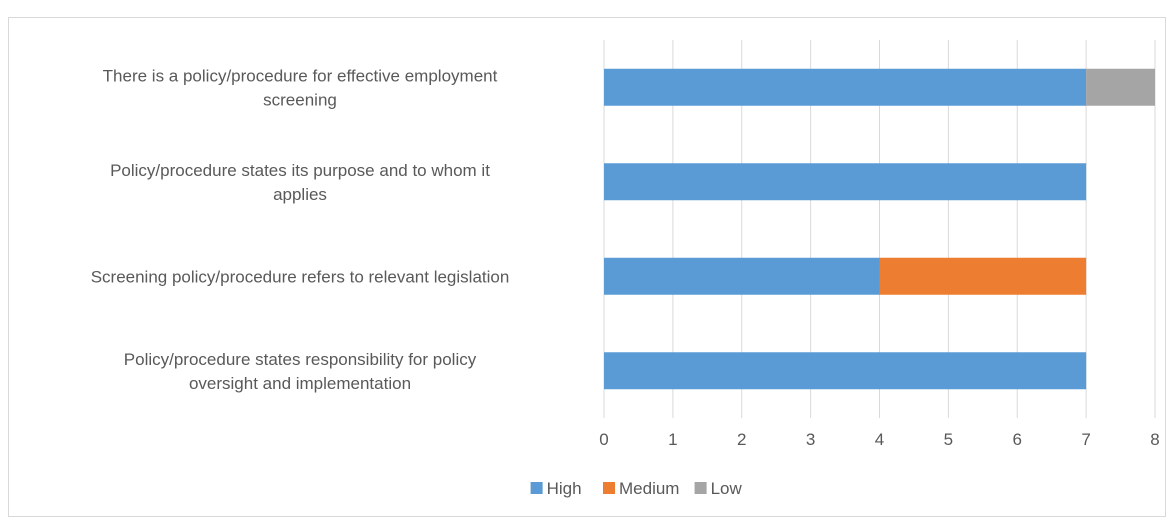  What do you see at coordinates (300, 194) in the screenshot?
I see `category-label: applies` at bounding box center [300, 194].